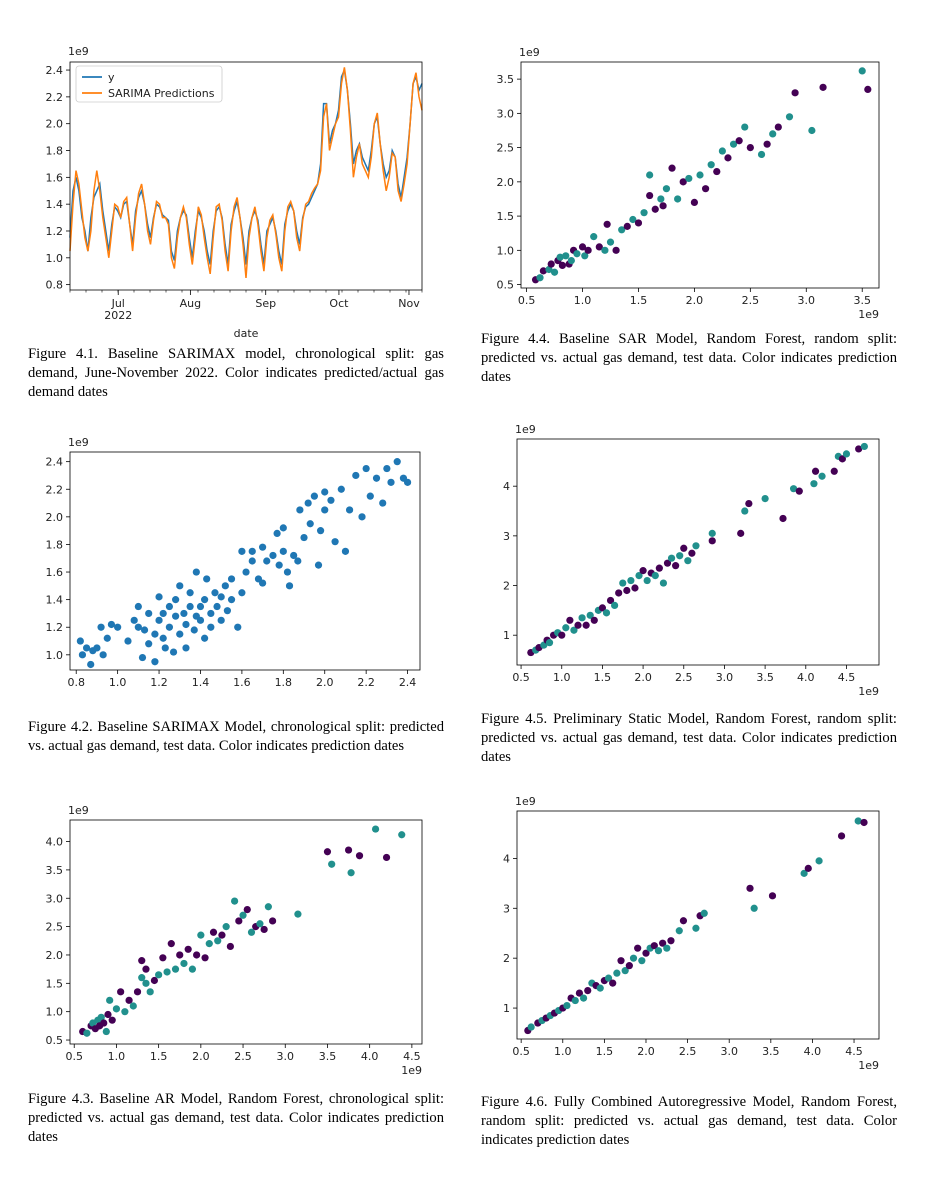  Describe the element at coordinates (603, 677) in the screenshot. I see `x-tick-label: 1.5` at that location.